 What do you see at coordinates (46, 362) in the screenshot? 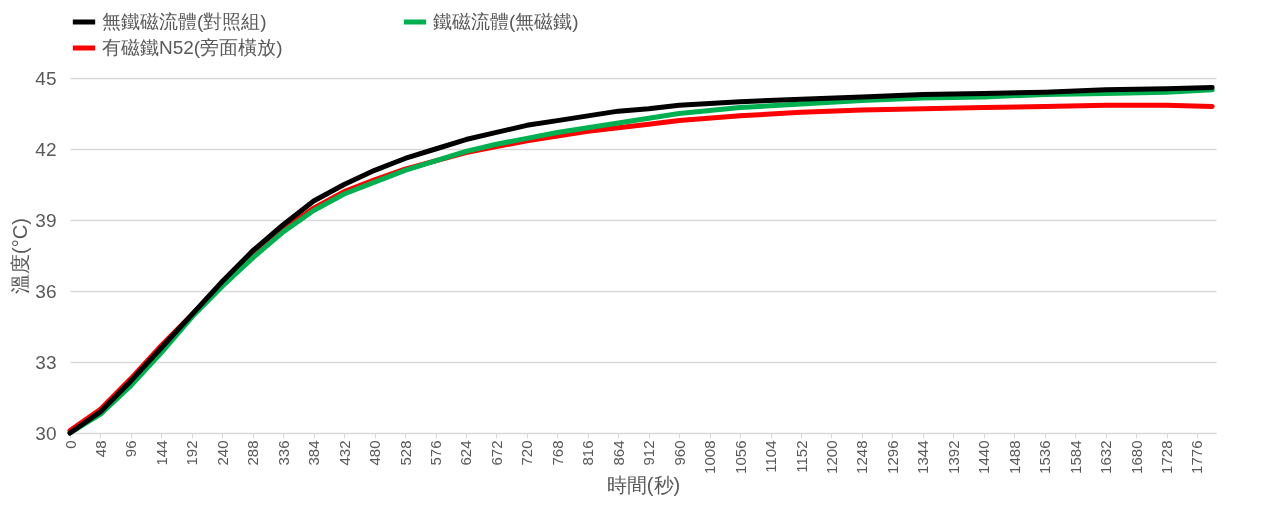
I see `y-tick-label: 33` at bounding box center [46, 362].